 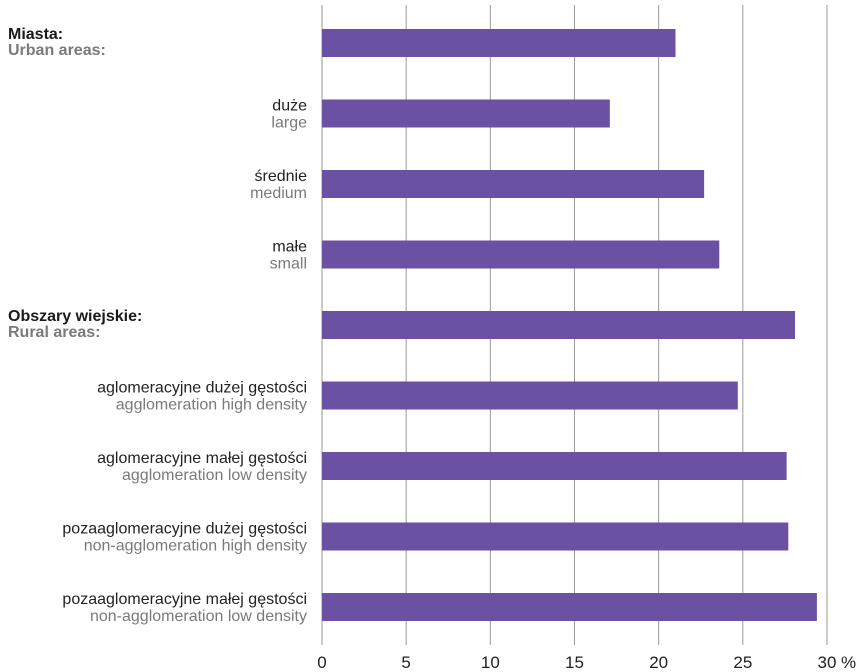 I want to click on group-label-en-0: Urban areas:, so click(x=57, y=50).